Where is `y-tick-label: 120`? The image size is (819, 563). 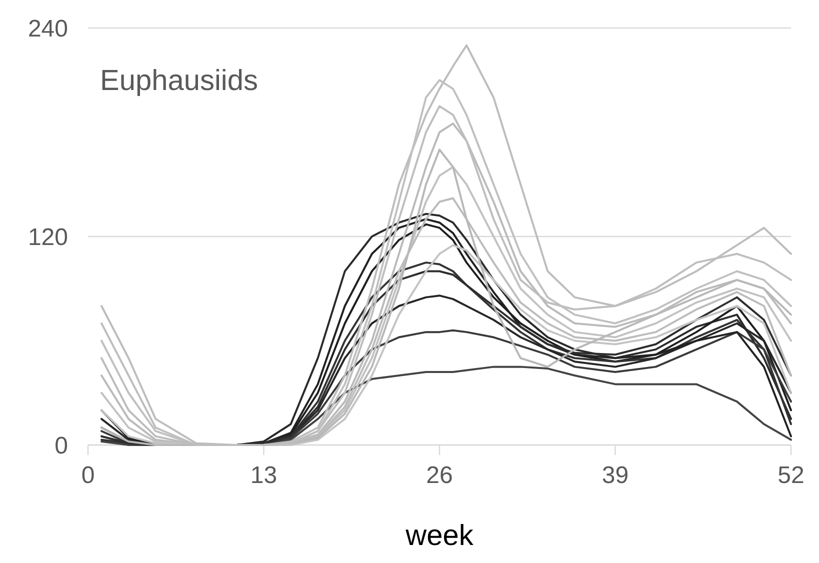
y-tick-label: 120 is located at coordinates (48, 237).